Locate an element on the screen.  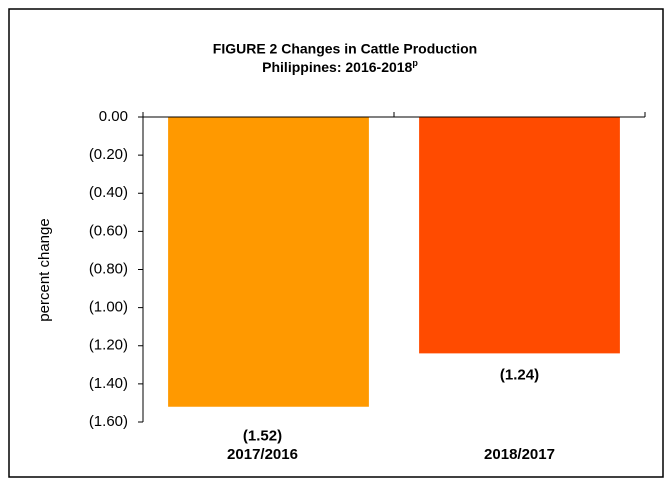
y-tick-label: (0.80) is located at coordinates (108, 268).